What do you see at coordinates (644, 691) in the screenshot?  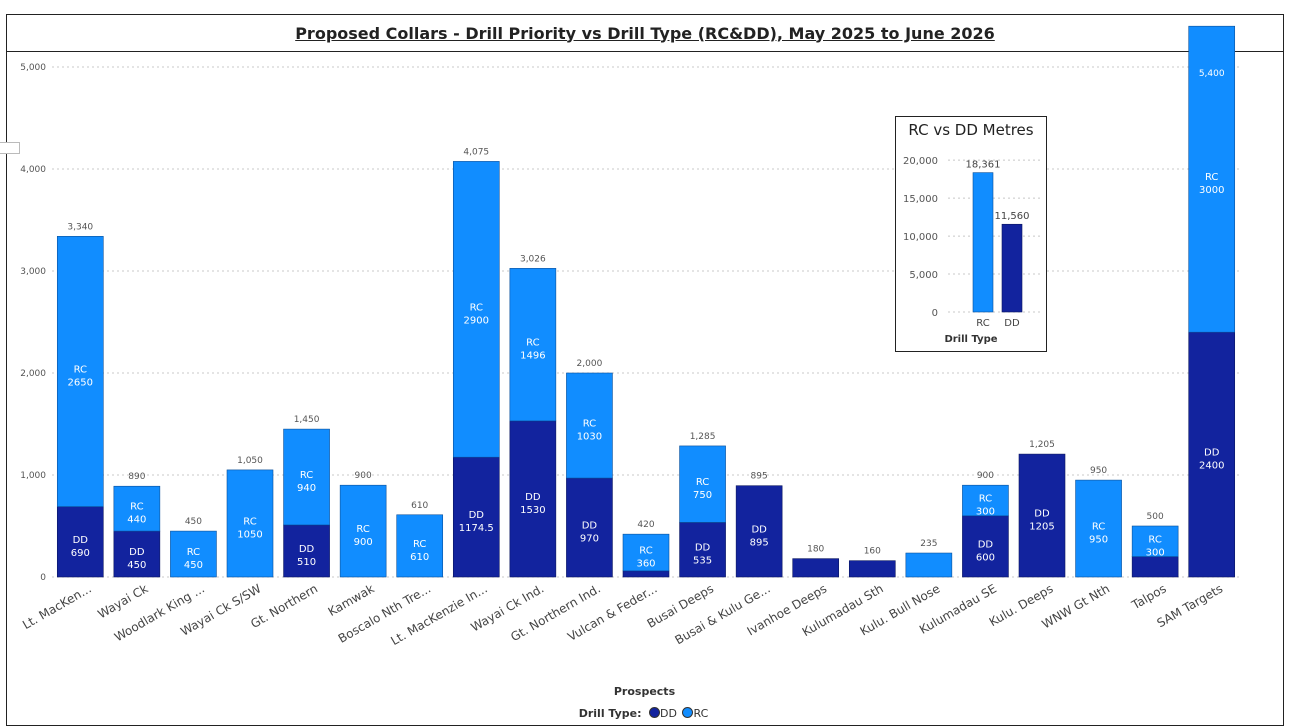 I see `x-axis-title: Prospects` at bounding box center [644, 691].